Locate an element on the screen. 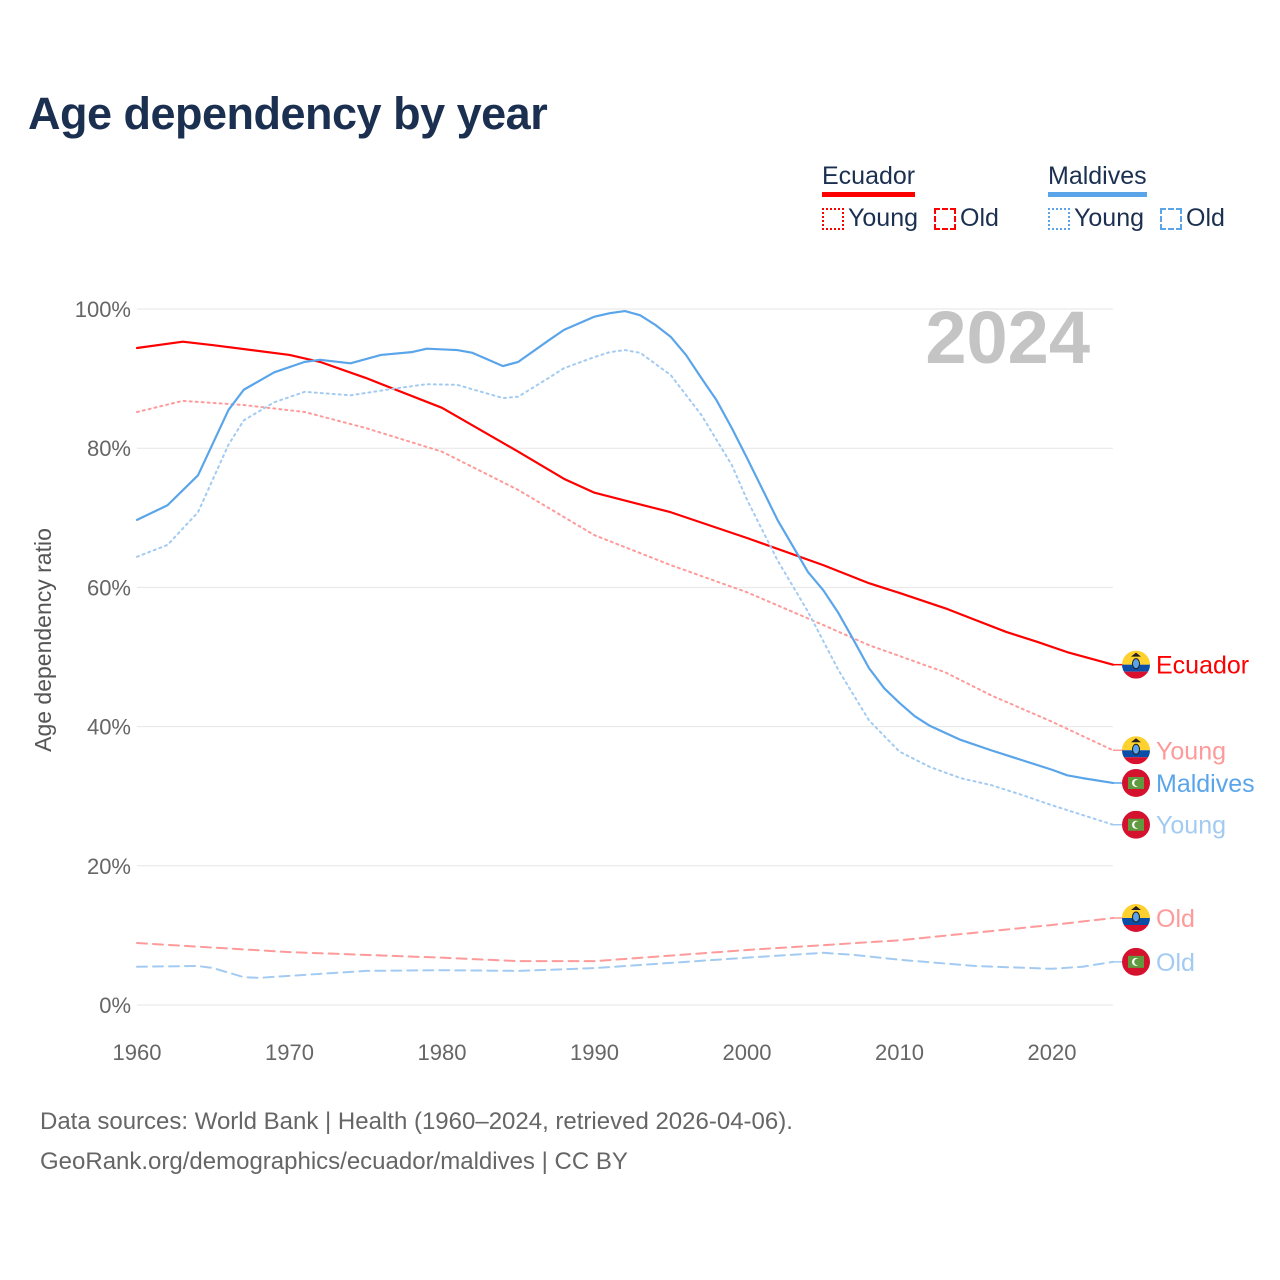 The width and height of the screenshot is (1280, 1280). series-end-label: Maldives is located at coordinates (1205, 784).